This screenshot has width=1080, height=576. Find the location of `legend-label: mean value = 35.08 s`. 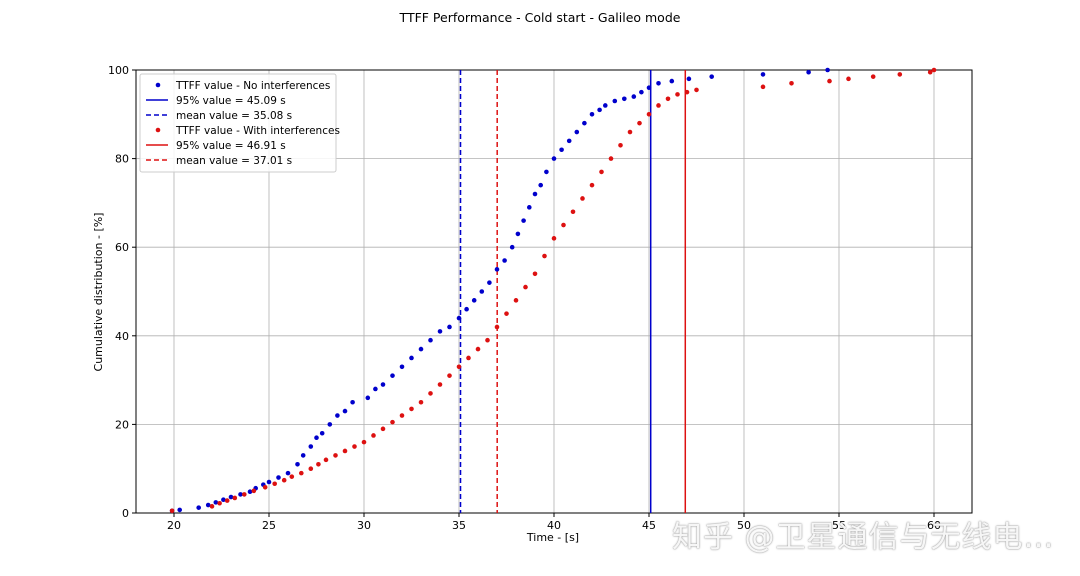

legend-label: mean value = 35.08 s is located at coordinates (234, 116).